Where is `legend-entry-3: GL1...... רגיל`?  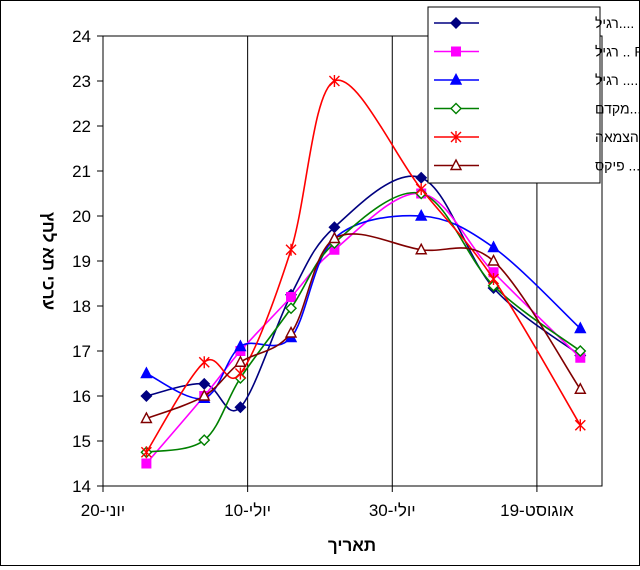
legend-entry-3: GL1...... רגיל is located at coordinates (537, 80).